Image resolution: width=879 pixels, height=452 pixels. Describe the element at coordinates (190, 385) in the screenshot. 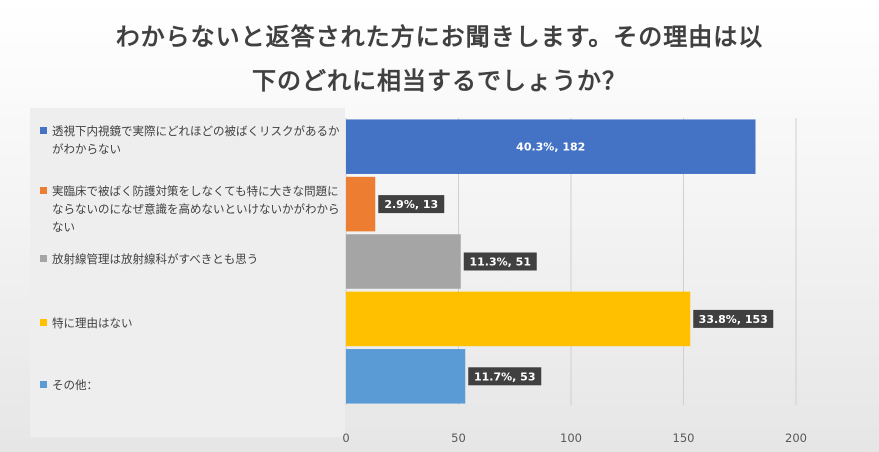

I see `legend-item-4: その他：` at that location.